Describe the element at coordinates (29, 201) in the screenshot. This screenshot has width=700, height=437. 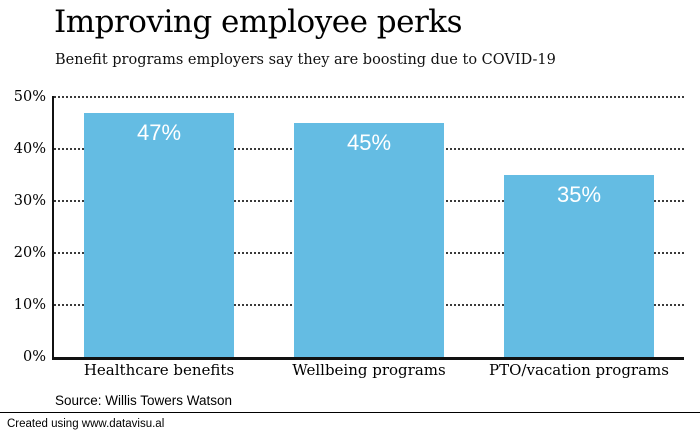
I see `y-tick-label-30: 30%` at that location.